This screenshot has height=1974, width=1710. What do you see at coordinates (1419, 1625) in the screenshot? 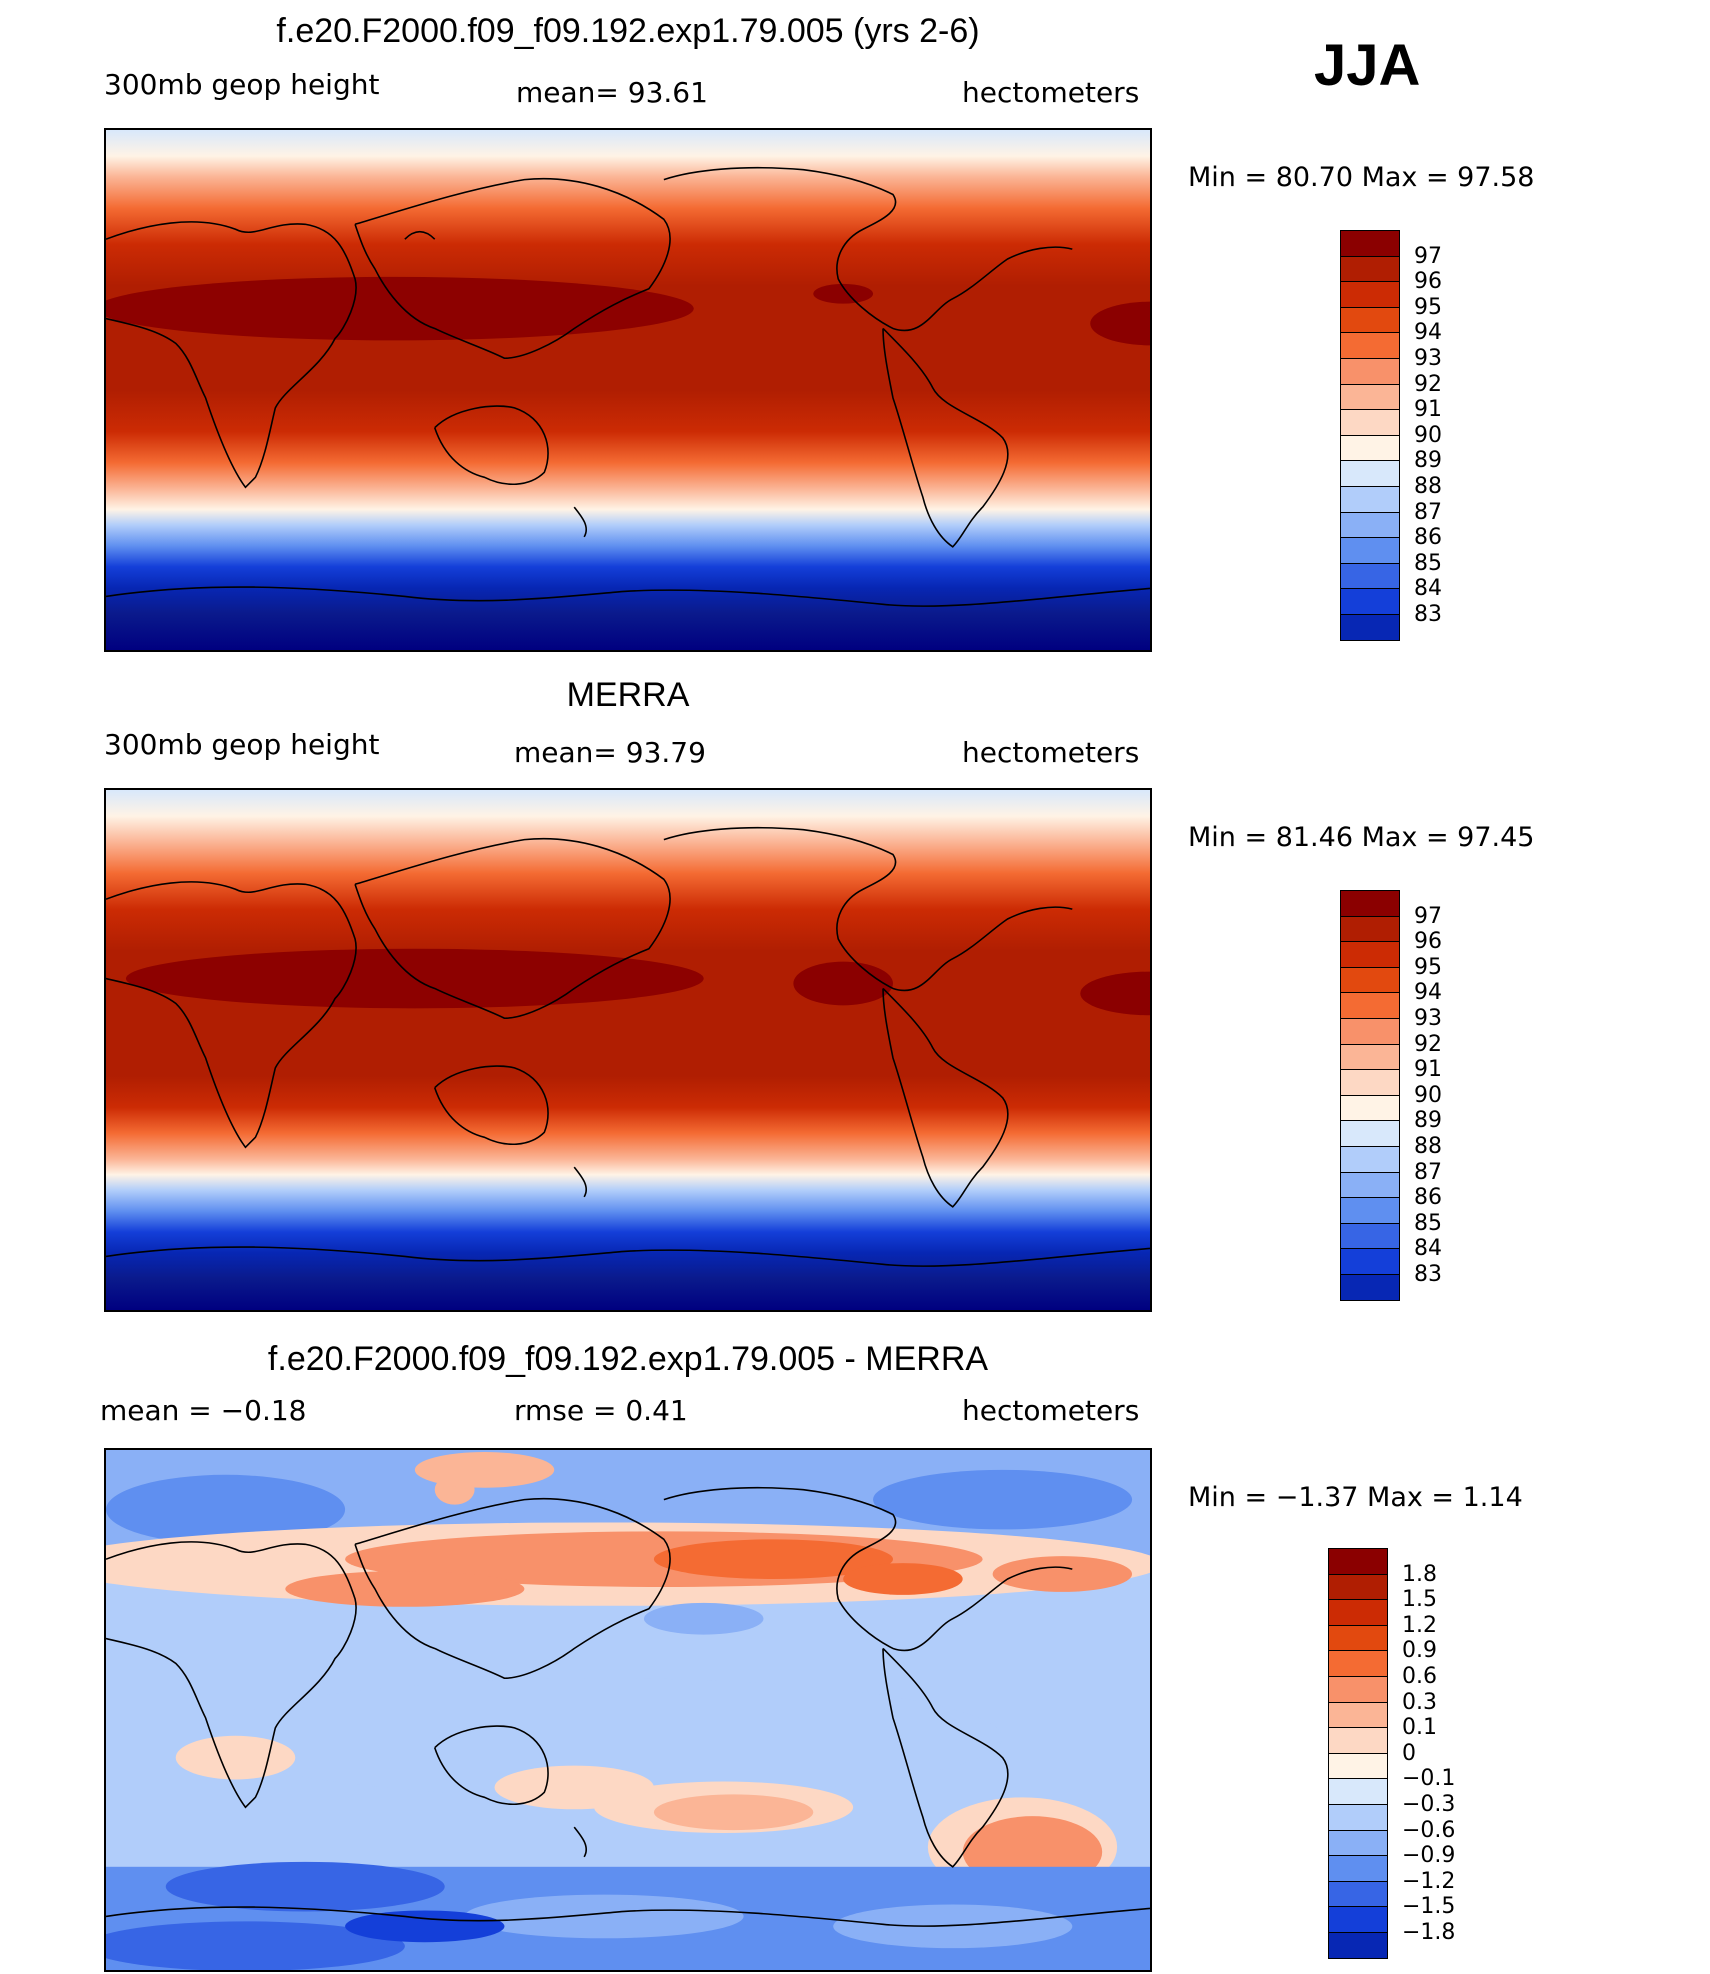
I see `colorbar-tick-label: 1.2` at bounding box center [1419, 1625].